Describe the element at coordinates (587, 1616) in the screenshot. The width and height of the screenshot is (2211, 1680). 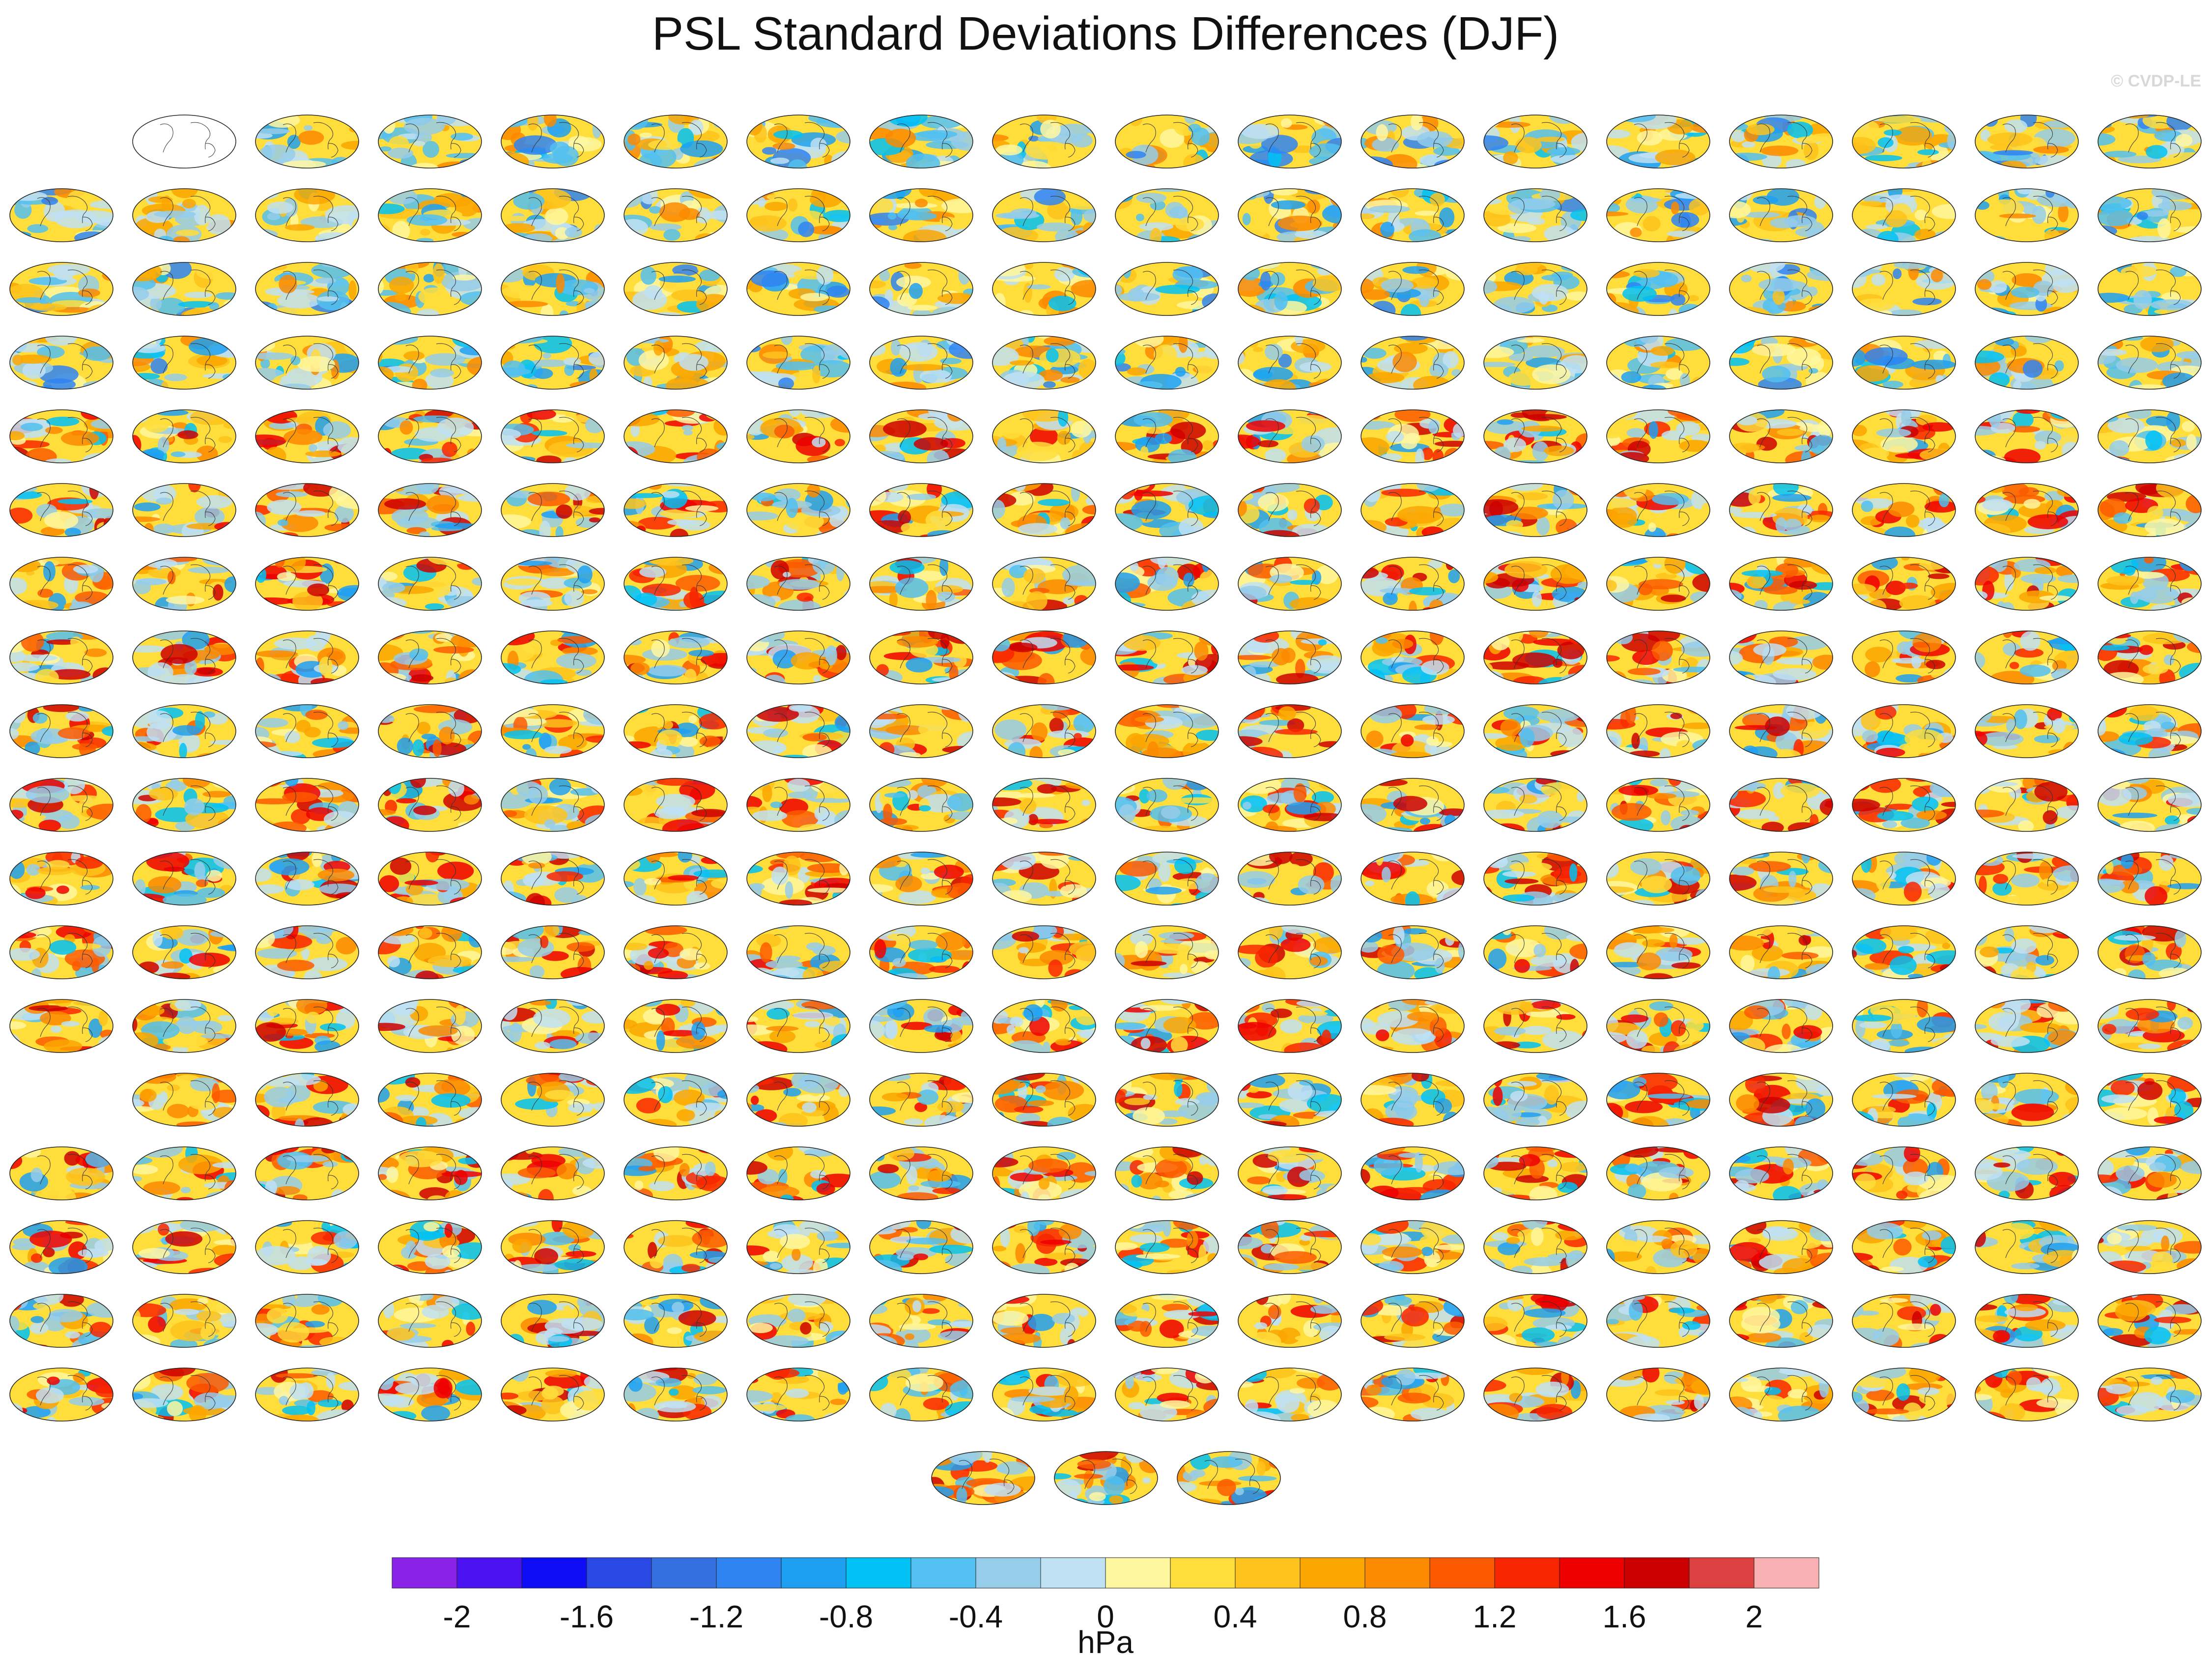
I see `colorbar-tick-label: -1.6` at that location.